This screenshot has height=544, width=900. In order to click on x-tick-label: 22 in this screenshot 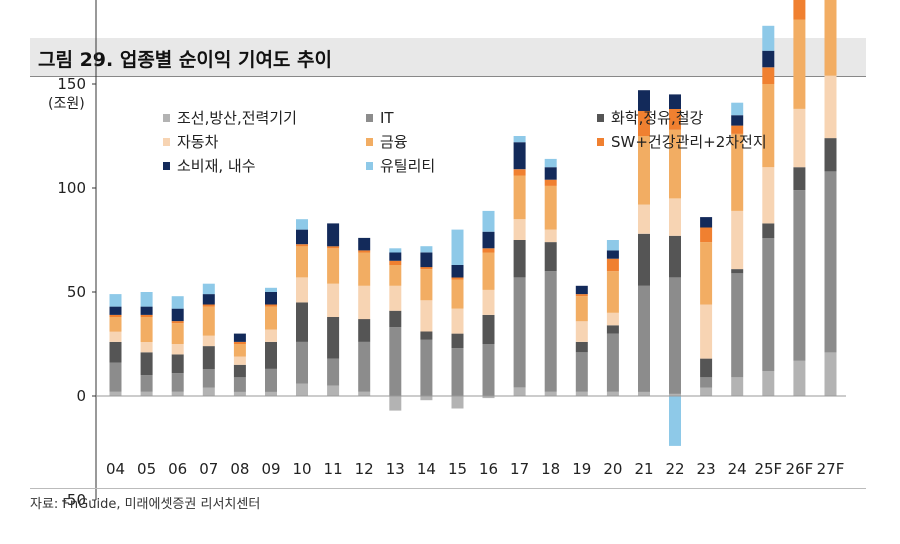, I will do `click(674, 469)`.